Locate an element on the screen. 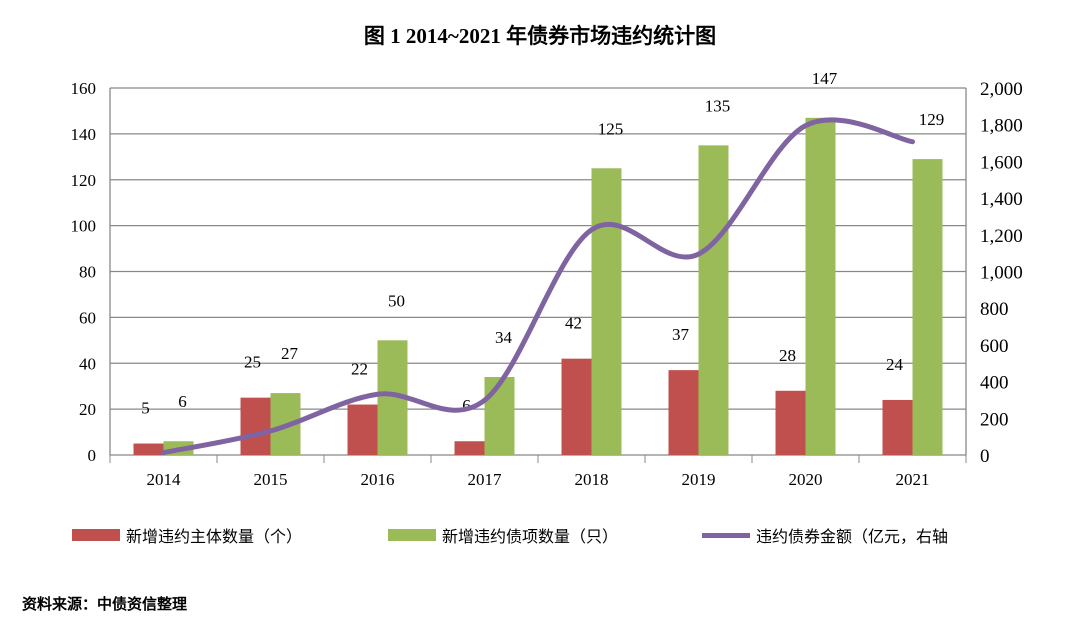 This screenshot has width=1080, height=632. legend-label: 新增违约债项数量（只） is located at coordinates (530, 536).